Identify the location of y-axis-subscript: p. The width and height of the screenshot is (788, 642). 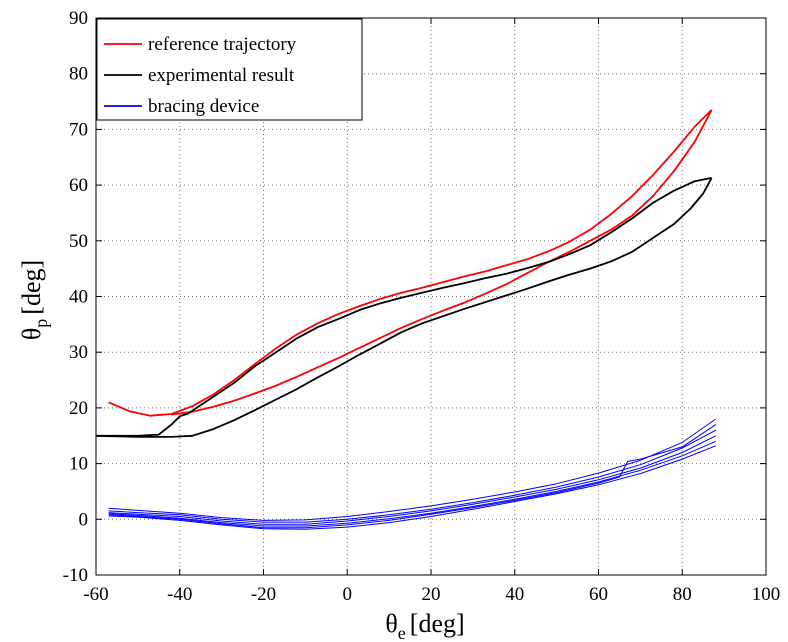
(41, 323).